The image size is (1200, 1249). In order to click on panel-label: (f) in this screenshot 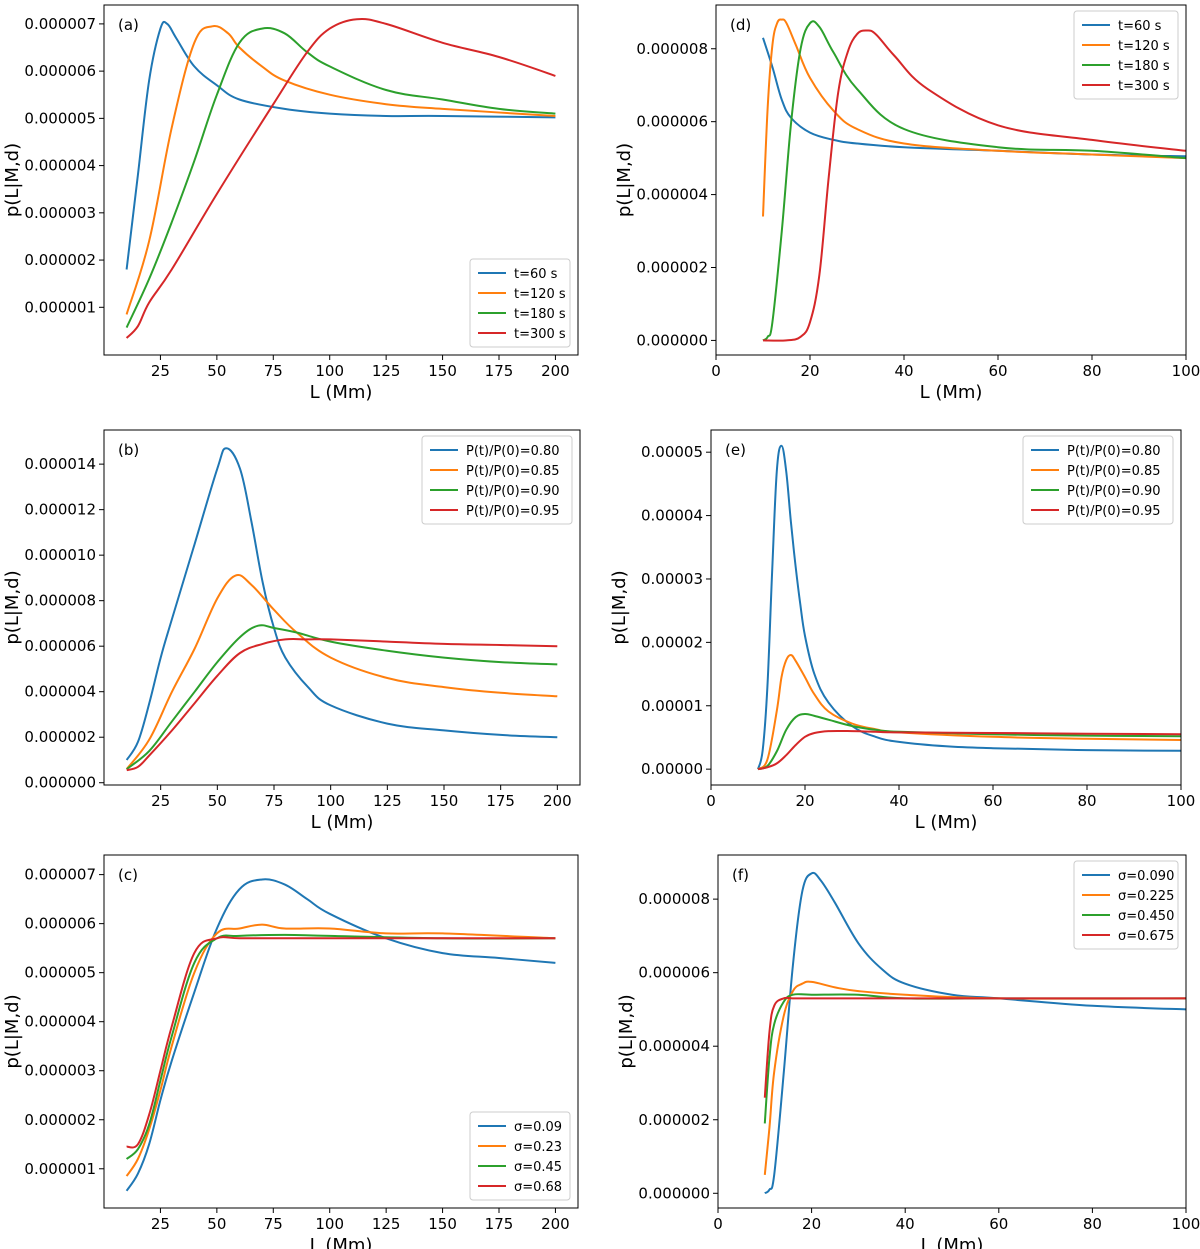, I will do `click(740, 875)`.